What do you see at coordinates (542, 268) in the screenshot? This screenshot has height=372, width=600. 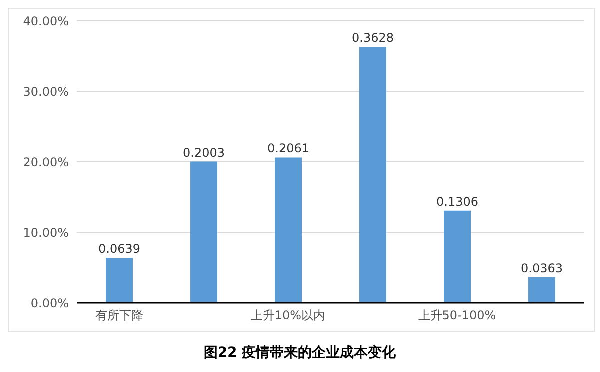 I see `data-label: 0.0363` at bounding box center [542, 268].